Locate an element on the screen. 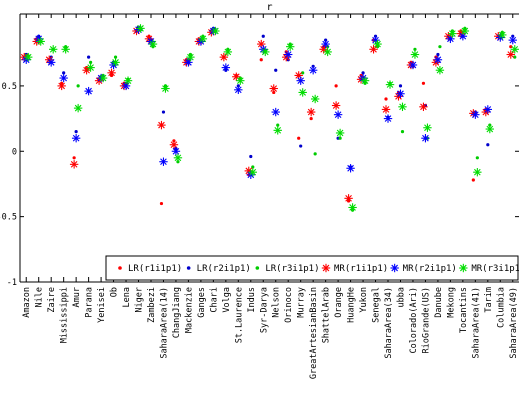 The image size is (519, 400). legend-item: MR(r3i1p1) is located at coordinates (489, 268).